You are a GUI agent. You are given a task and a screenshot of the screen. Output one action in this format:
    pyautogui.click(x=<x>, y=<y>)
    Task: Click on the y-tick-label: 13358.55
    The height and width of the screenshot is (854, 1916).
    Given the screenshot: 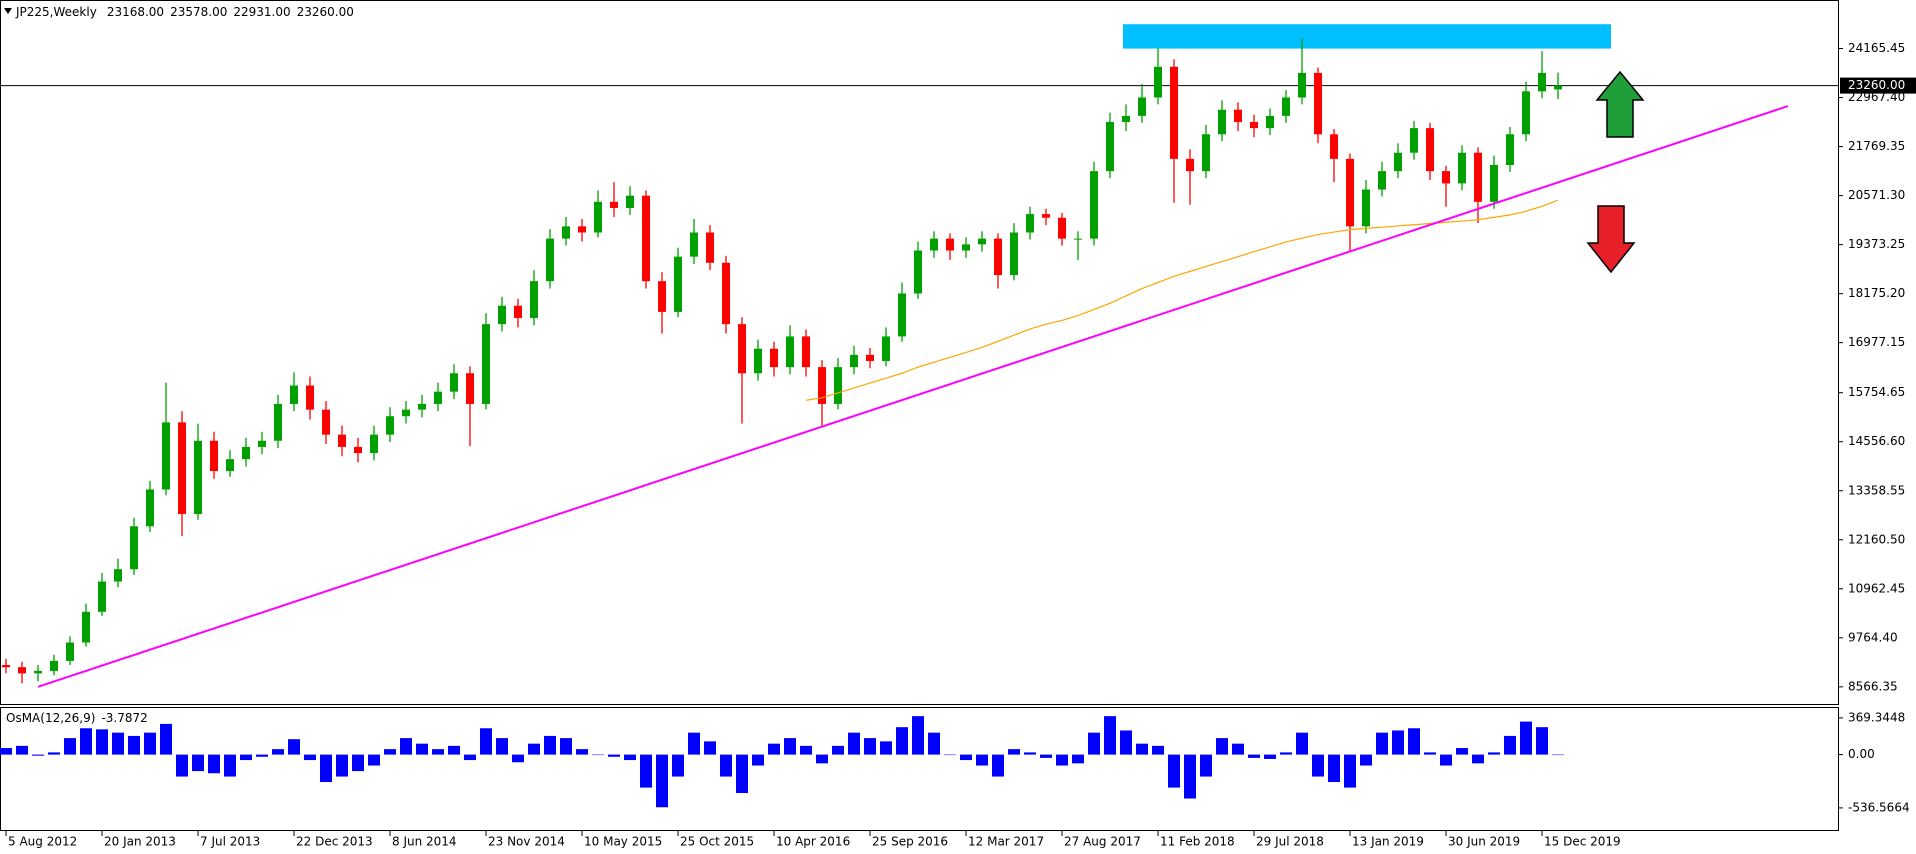 What is the action you would take?
    pyautogui.click(x=1876, y=490)
    